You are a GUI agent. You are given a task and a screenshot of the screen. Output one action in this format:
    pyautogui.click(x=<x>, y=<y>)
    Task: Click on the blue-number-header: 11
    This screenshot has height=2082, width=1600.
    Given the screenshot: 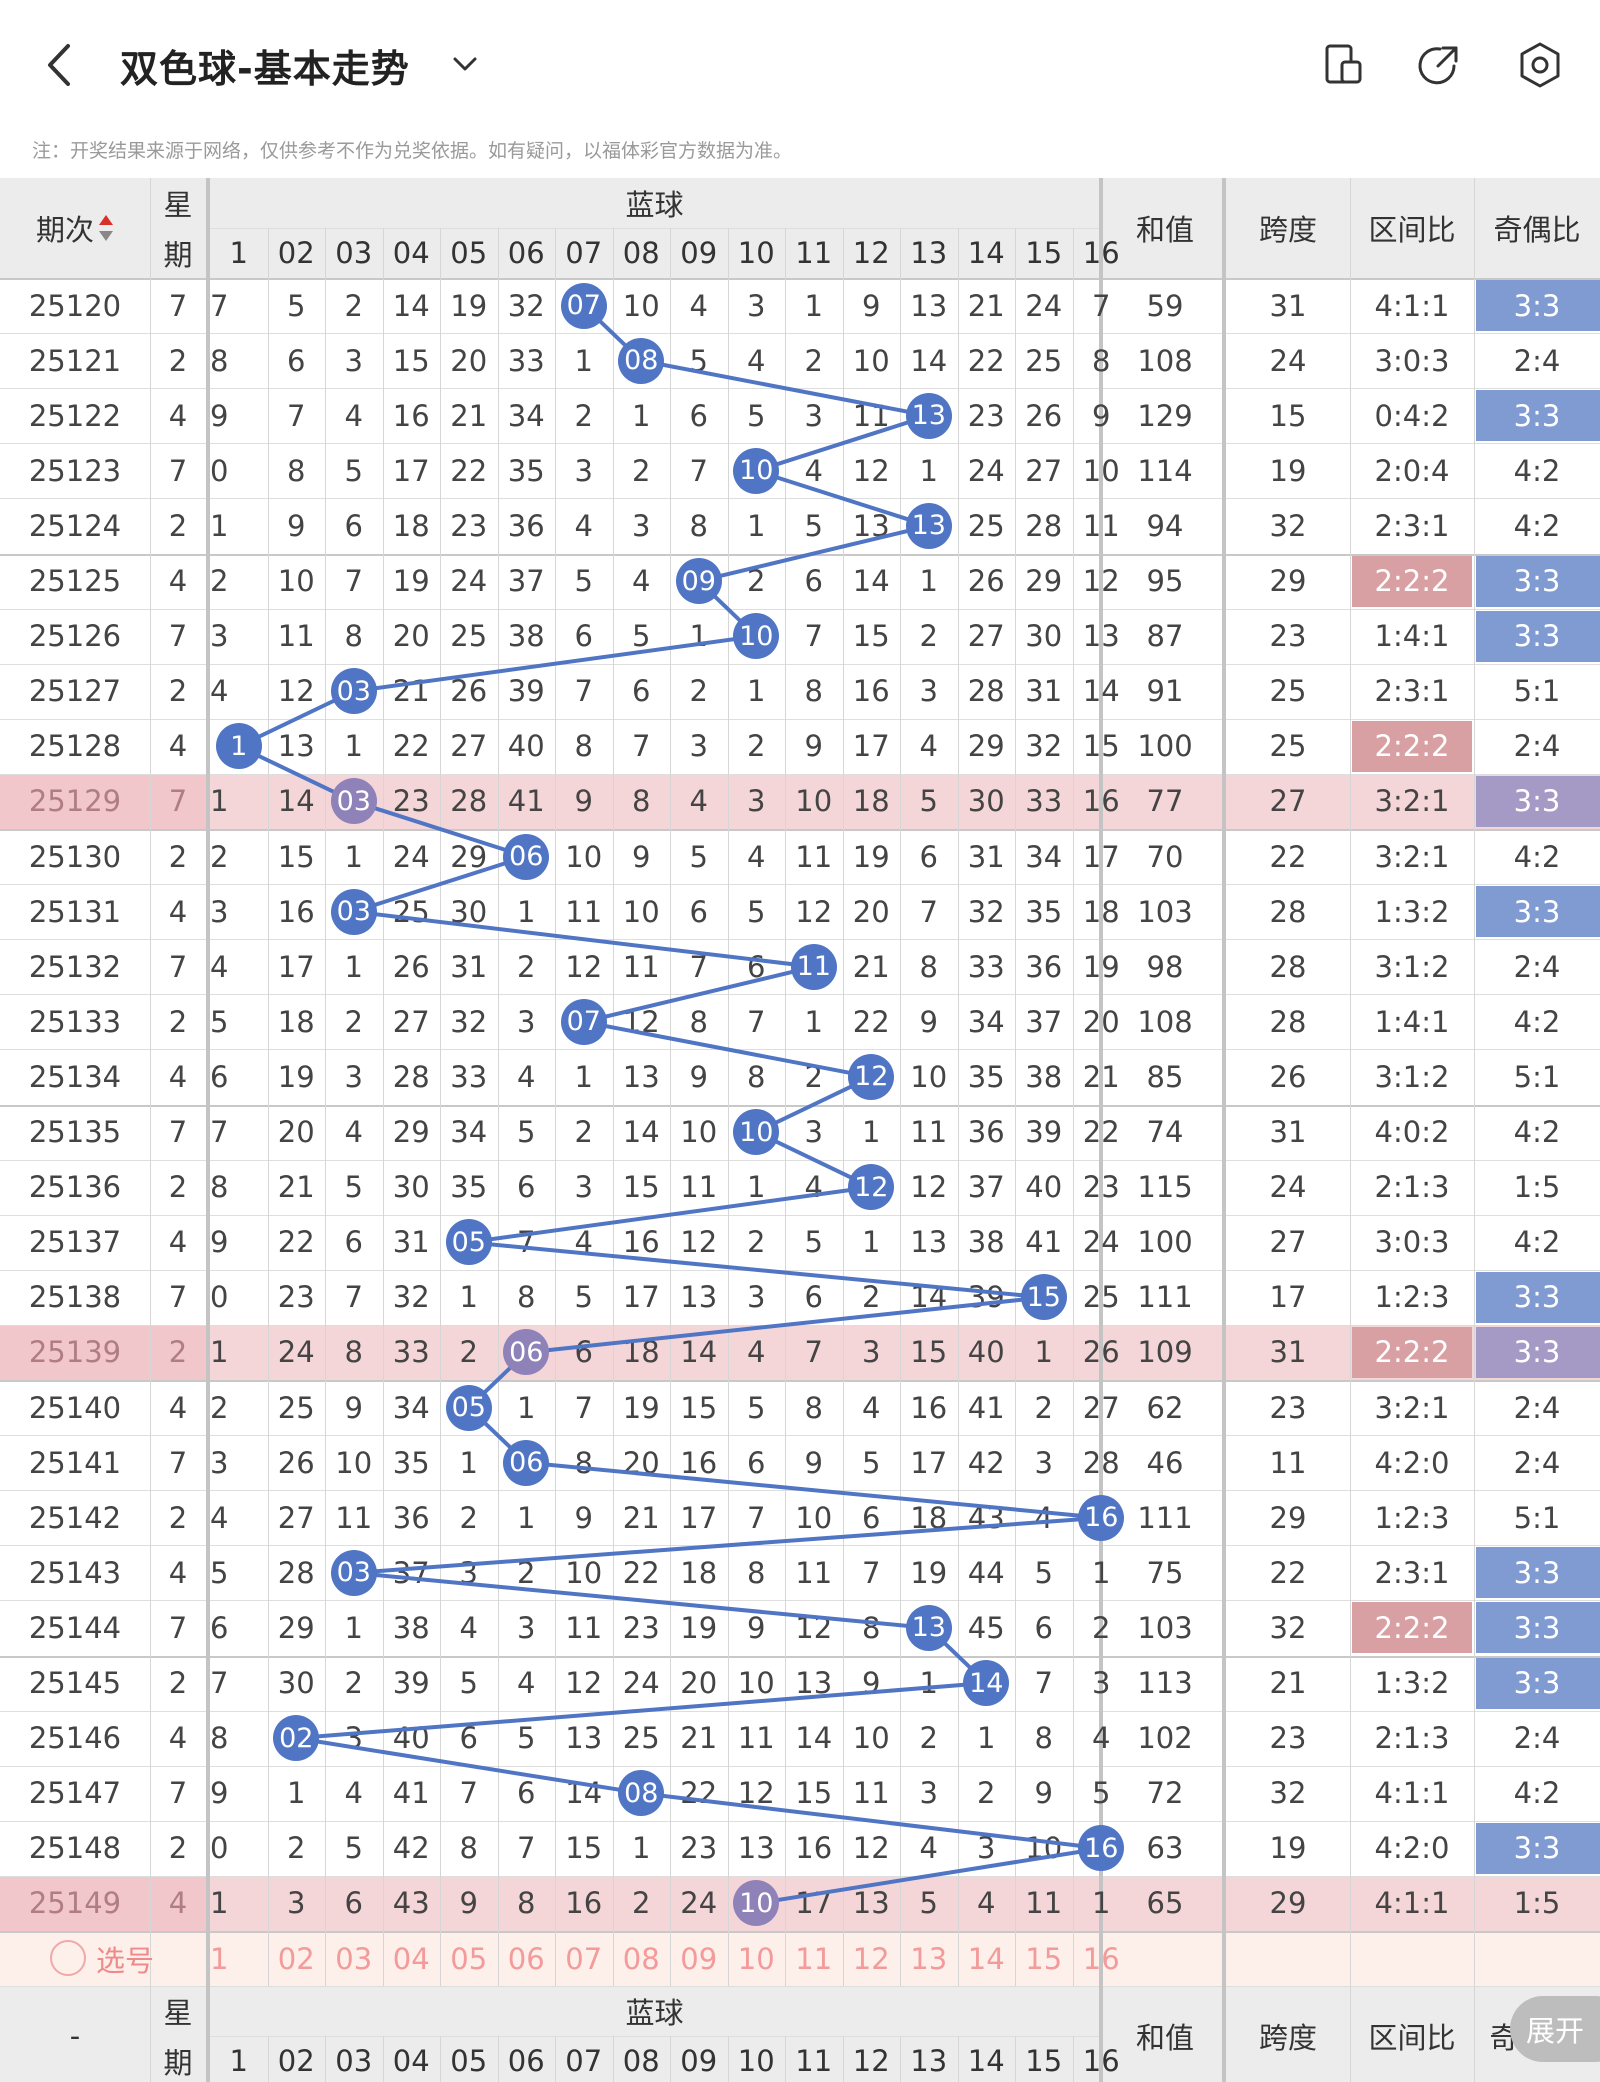 What is the action you would take?
    pyautogui.click(x=814, y=253)
    